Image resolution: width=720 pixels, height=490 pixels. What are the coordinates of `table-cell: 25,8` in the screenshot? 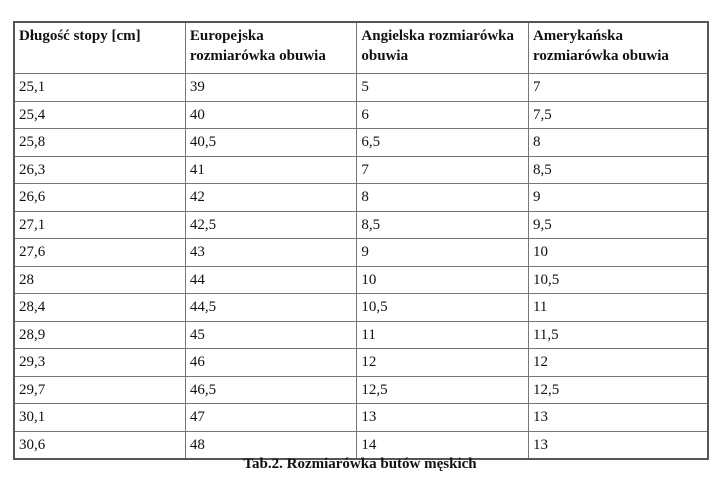 It's located at (99, 142).